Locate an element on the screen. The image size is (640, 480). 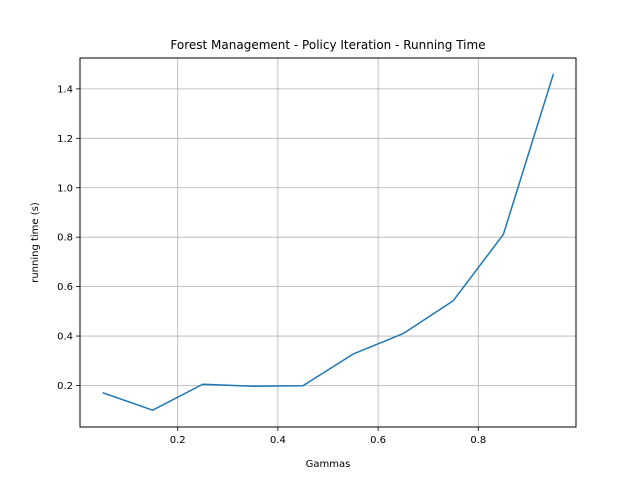
y-tick-label: 0.4 is located at coordinates (65, 337).